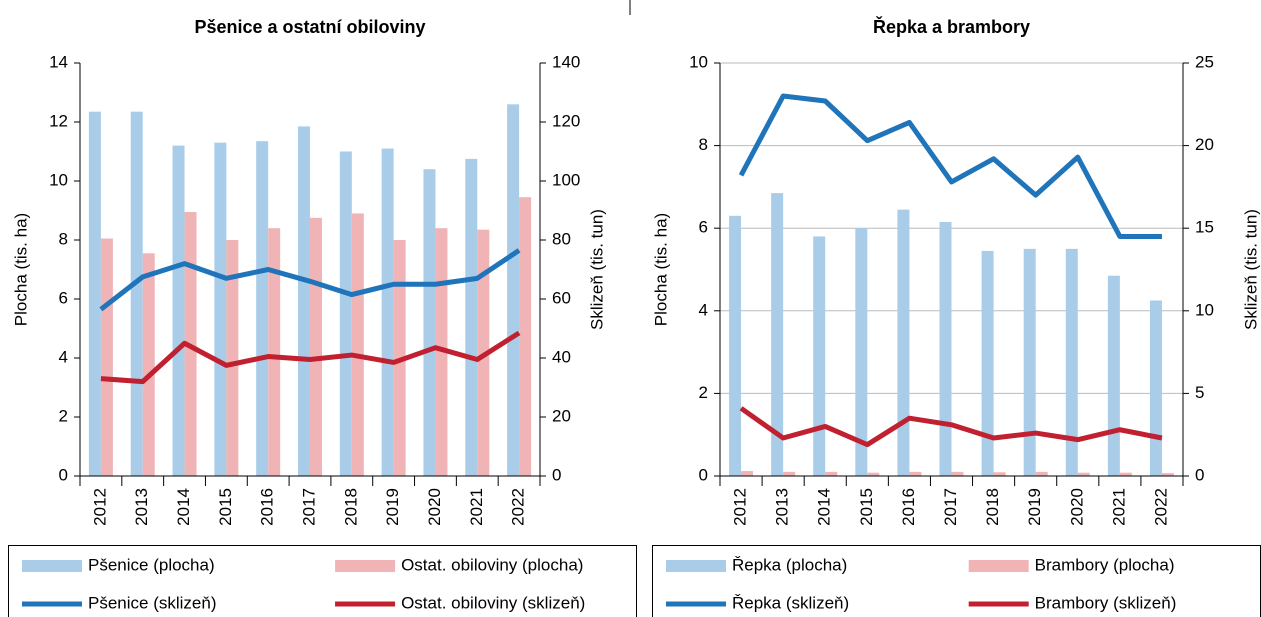 The image size is (1261, 617). What do you see at coordinates (1204, 61) in the screenshot?
I see `y2-tick-label: 25` at bounding box center [1204, 61].